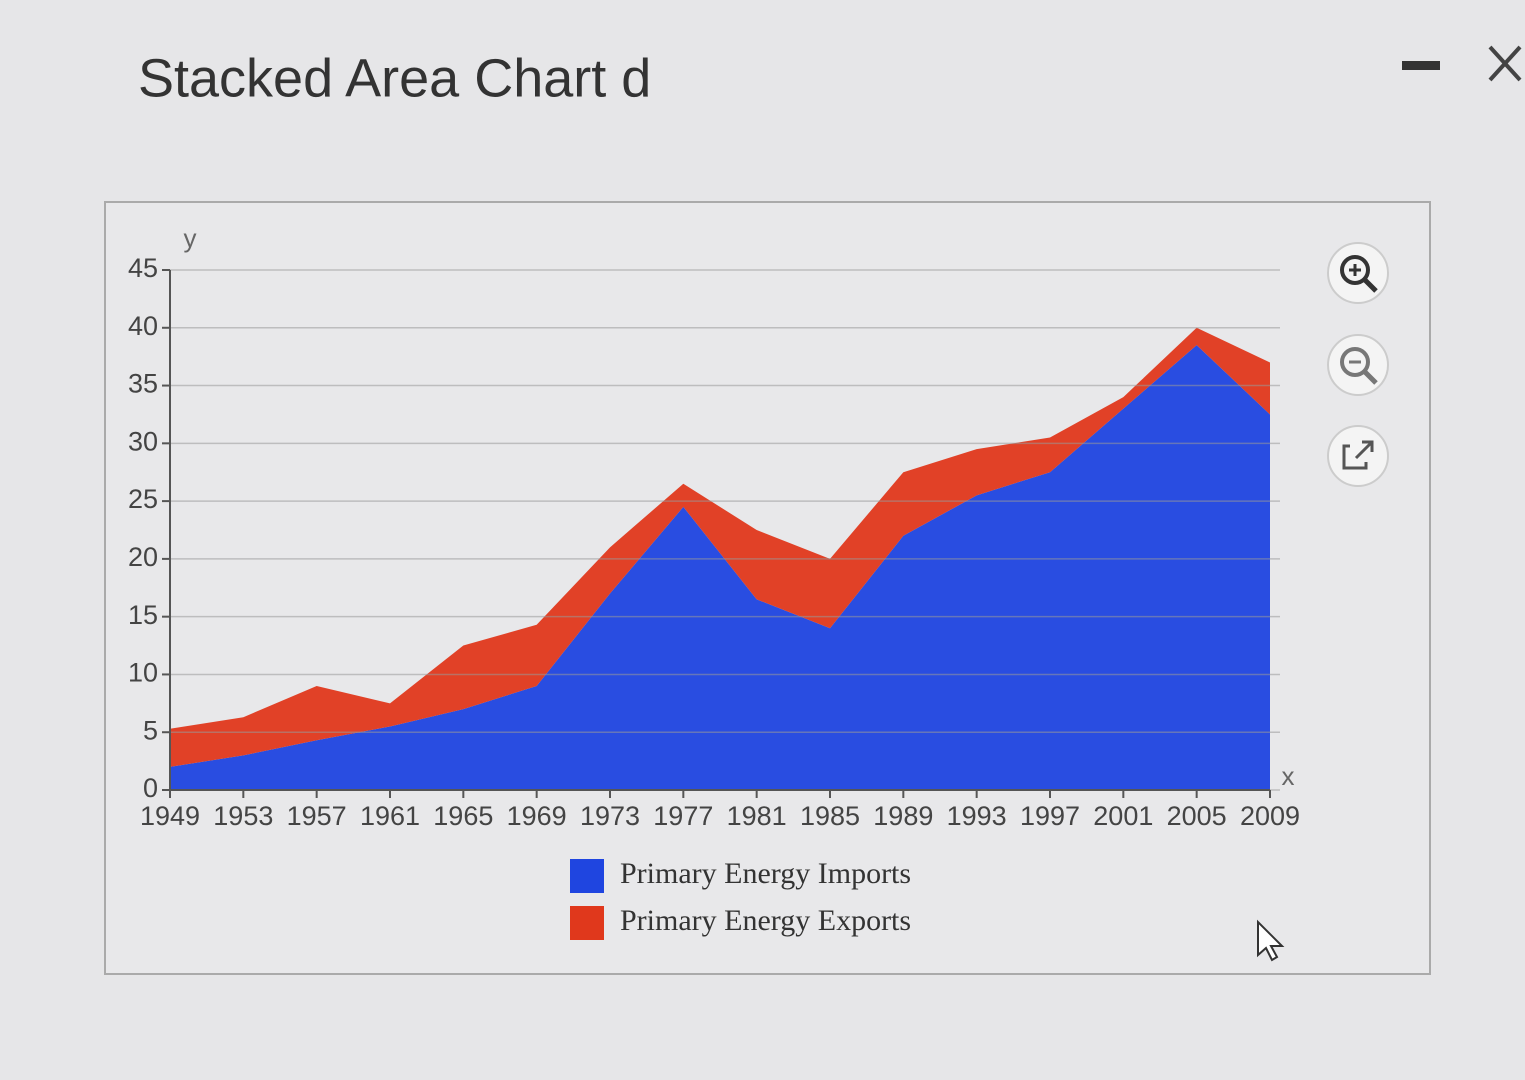  Describe the element at coordinates (143, 615) in the screenshot. I see `y-tick-label: 15` at that location.